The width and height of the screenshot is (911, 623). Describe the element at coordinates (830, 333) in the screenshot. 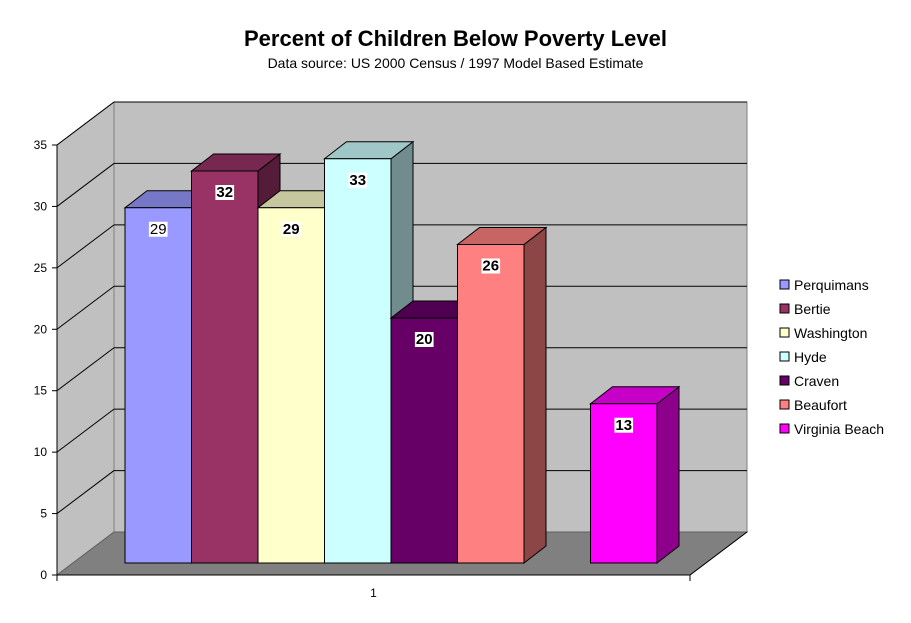

I see `legend-label: Washington` at that location.